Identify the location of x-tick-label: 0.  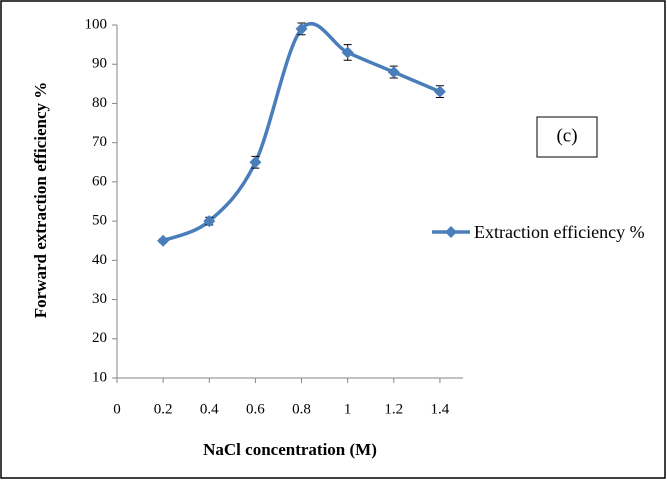
(117, 409).